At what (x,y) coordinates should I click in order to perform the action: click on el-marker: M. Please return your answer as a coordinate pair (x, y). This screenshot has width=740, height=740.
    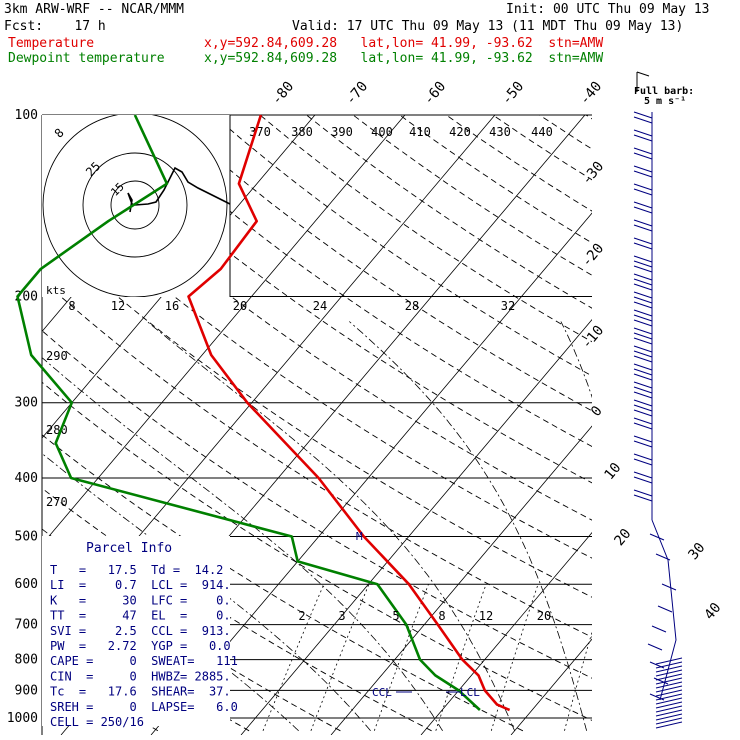
    Looking at the image, I should click on (359, 536).